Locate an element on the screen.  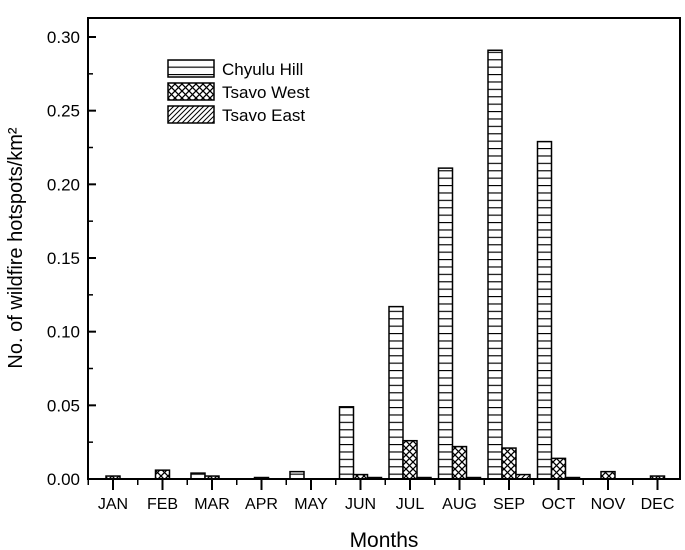
x-tick-label: JAN is located at coordinates (113, 504).